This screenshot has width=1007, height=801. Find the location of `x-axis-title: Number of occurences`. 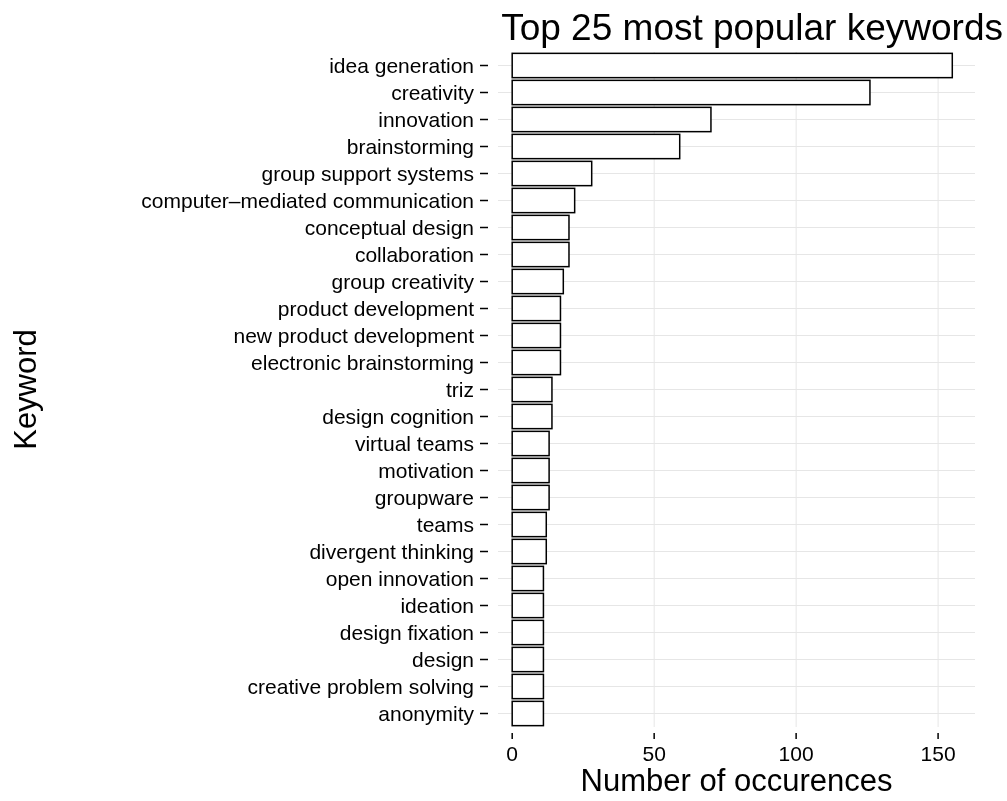

x-axis-title: Number of occurences is located at coordinates (736, 780).